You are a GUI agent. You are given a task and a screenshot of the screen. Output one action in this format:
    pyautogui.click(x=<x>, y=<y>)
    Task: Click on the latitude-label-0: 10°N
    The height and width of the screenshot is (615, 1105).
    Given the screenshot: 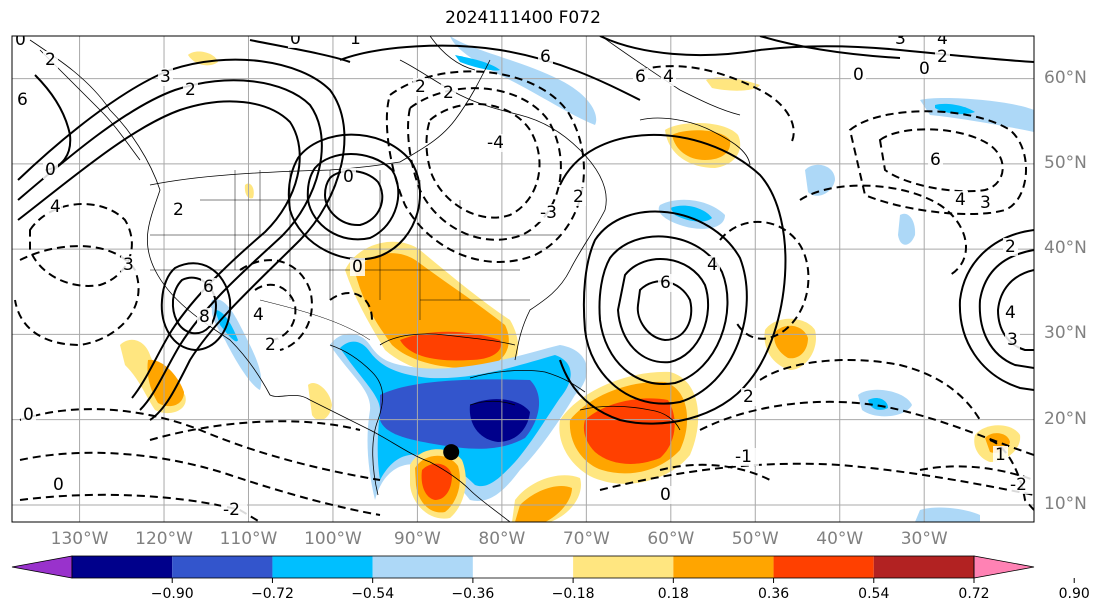 What is the action you would take?
    pyautogui.click(x=1065, y=503)
    